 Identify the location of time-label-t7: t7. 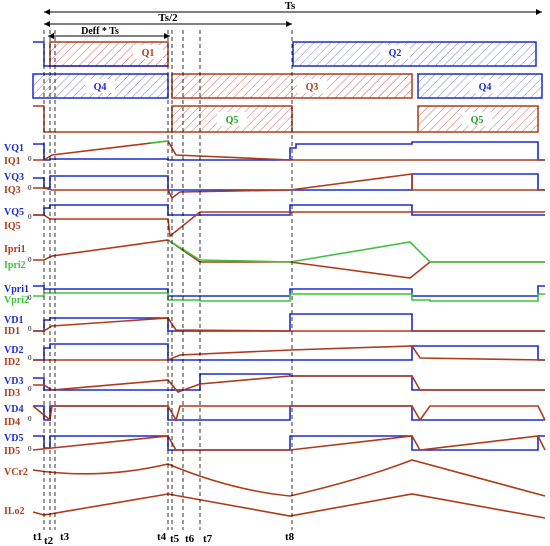
(208, 539).